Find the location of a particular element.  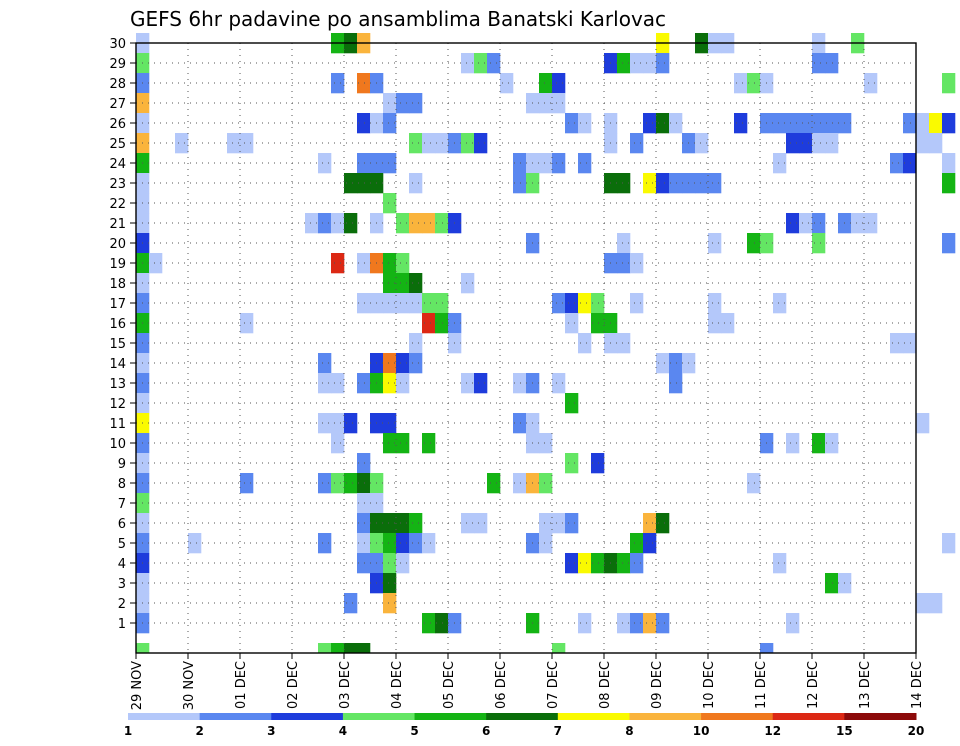

legend-label: 2 is located at coordinates (199, 731).